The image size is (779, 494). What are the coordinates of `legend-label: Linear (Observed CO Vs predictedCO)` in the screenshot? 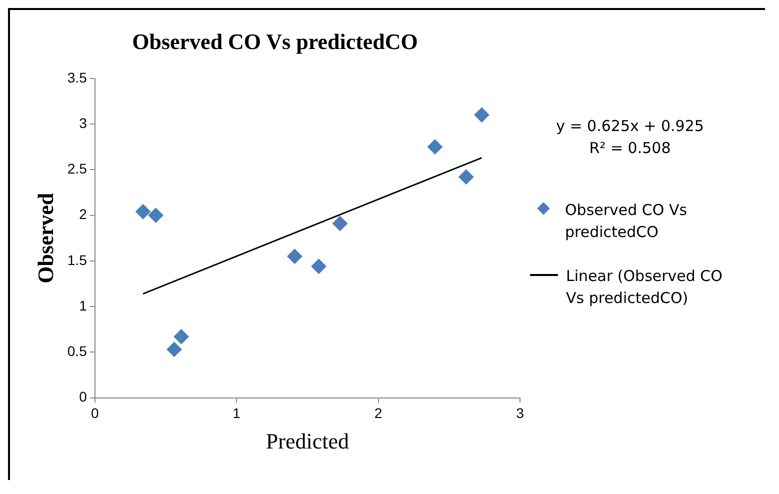 It's located at (645, 287).